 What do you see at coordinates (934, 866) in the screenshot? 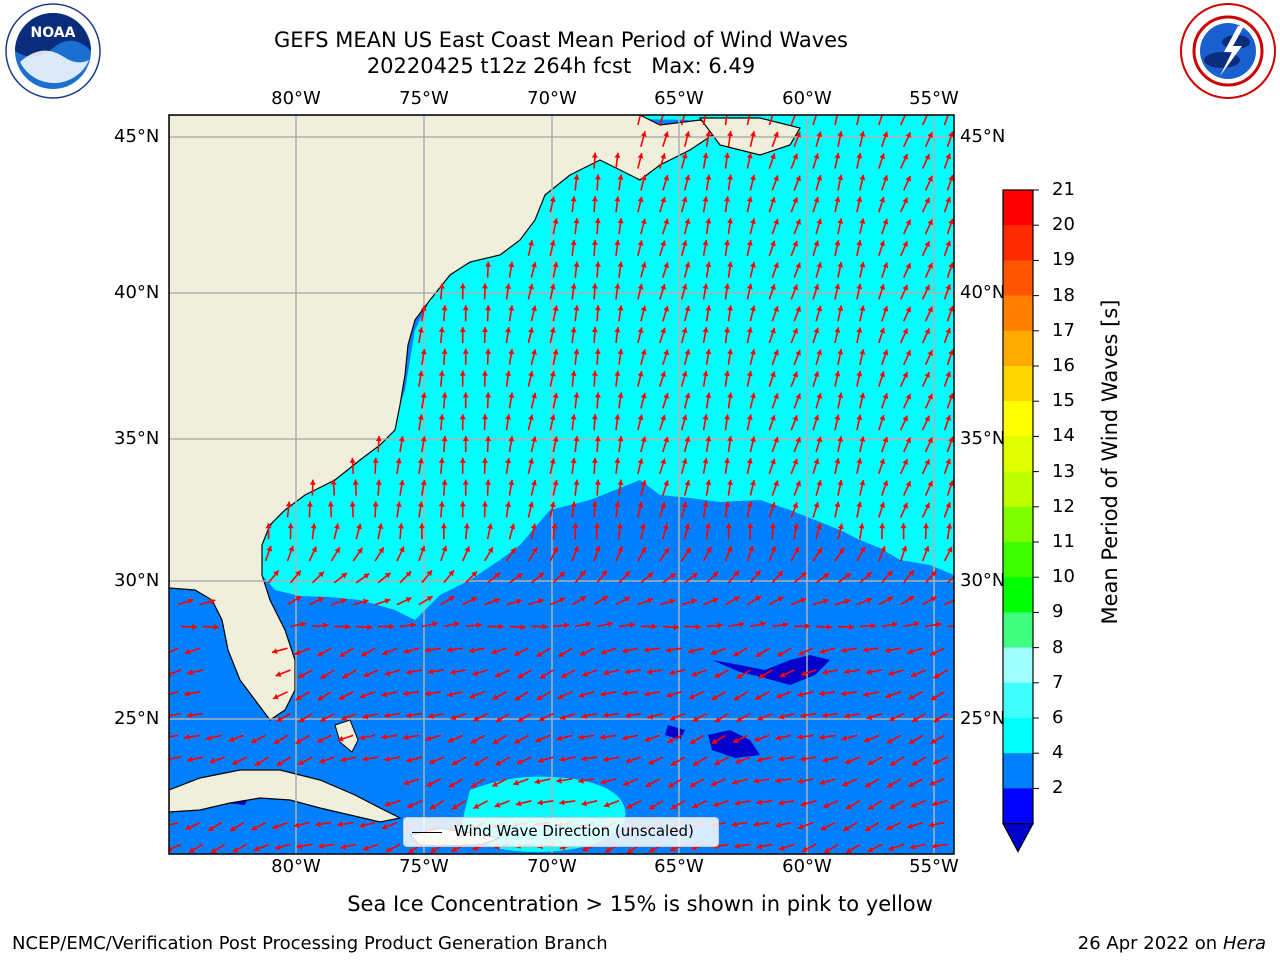
I see `lon-label-bottom: 55°W` at bounding box center [934, 866].